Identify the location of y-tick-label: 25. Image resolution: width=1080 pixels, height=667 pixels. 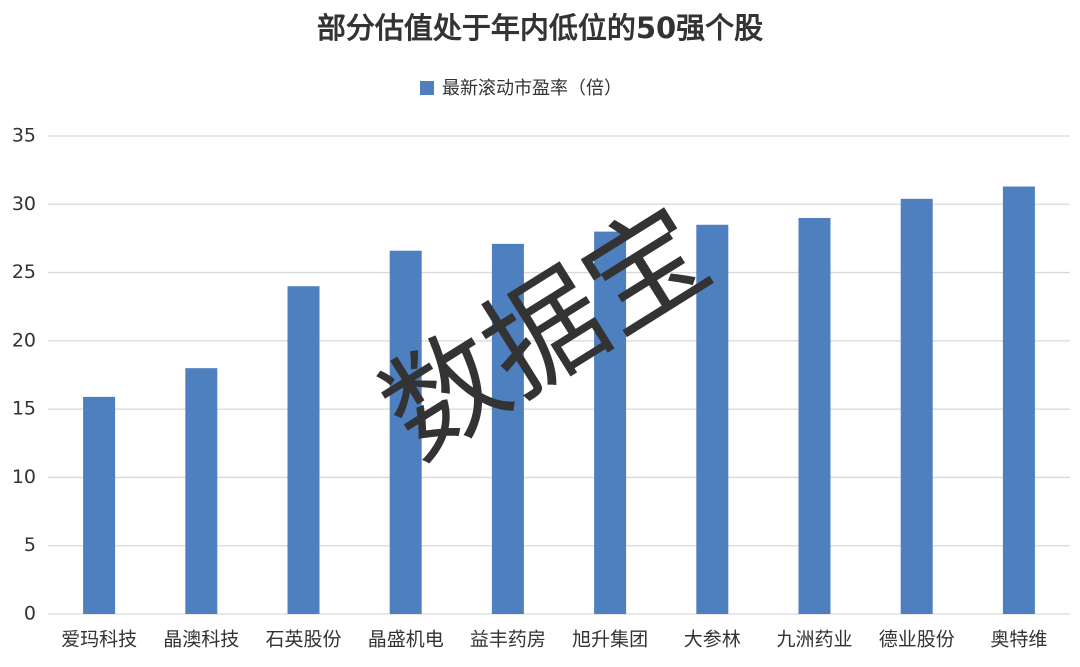
(24, 272).